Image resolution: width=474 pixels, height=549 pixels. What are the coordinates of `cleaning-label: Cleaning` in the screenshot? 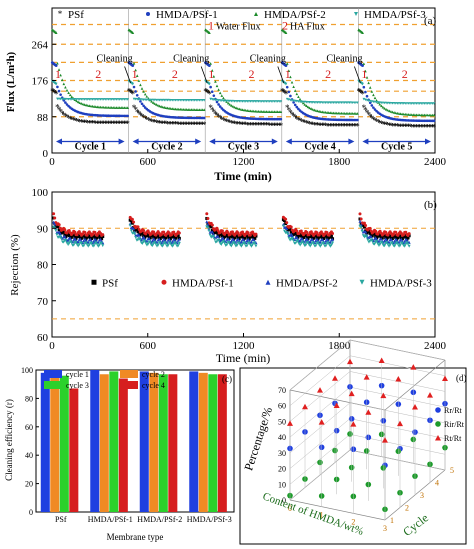 It's located at (115, 59).